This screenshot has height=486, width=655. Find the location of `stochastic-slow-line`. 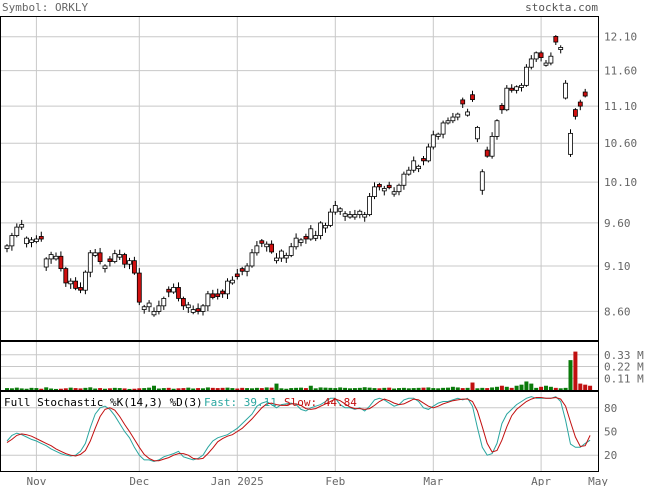

stochastic-slow-line is located at coordinates (298, 429).